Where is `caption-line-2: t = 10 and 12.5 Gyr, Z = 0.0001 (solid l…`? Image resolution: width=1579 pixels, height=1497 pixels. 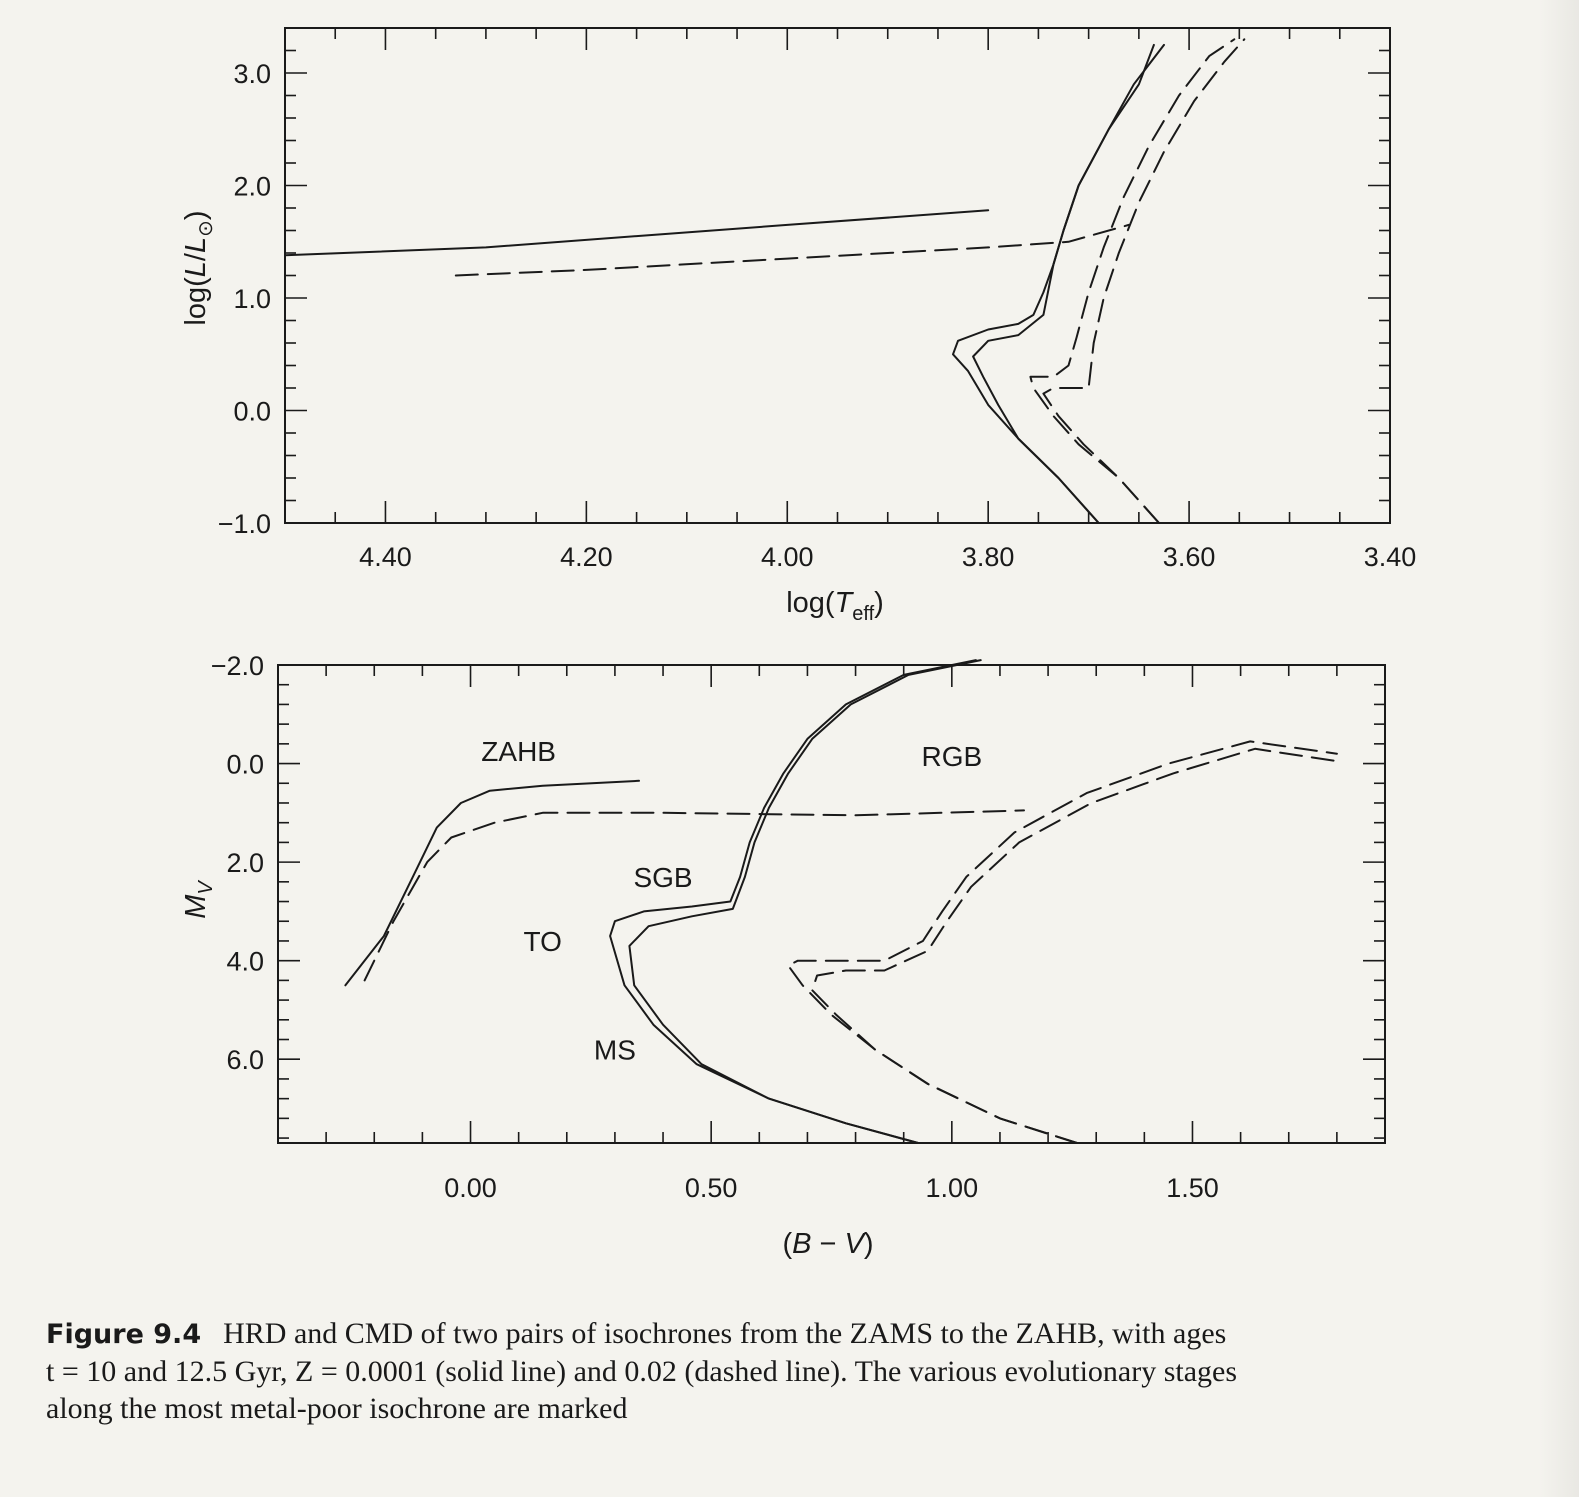 caption-line-2: t = 10 and 12.5 Gyr, Z = 0.0001 (solid l… is located at coordinates (642, 1371).